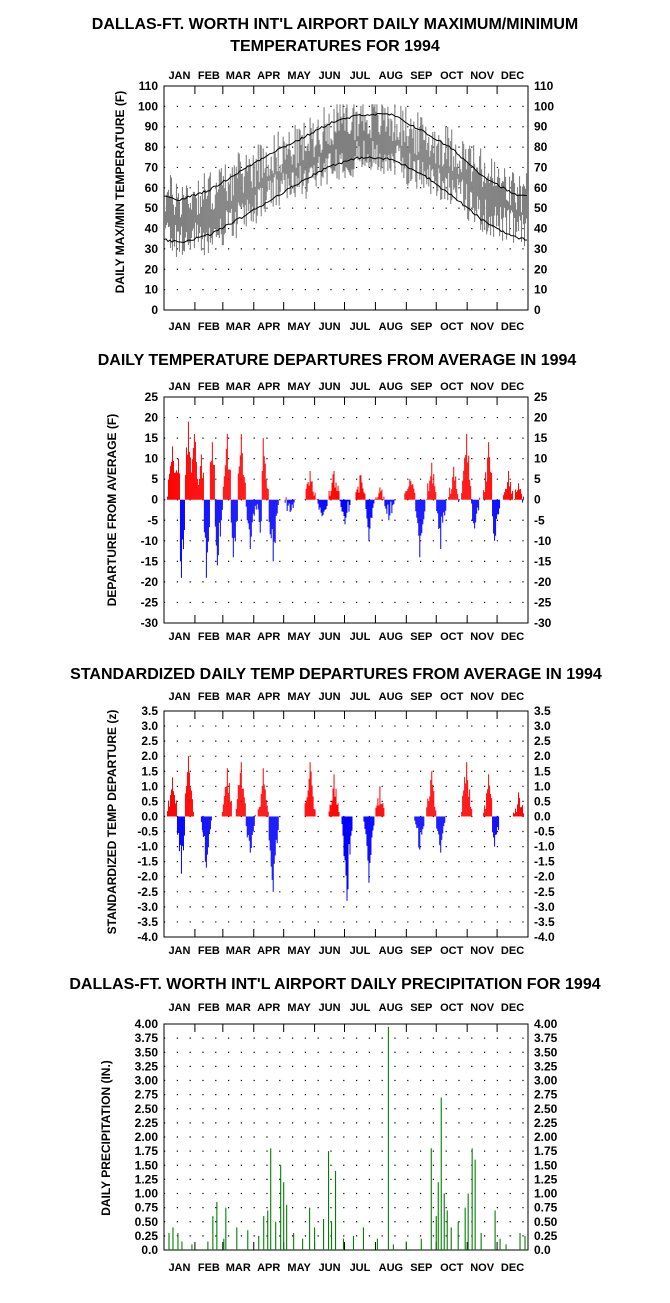 The width and height of the screenshot is (670, 1303). Describe the element at coordinates (152, 269) in the screenshot. I see `y-tick-label-left: 20` at that location.